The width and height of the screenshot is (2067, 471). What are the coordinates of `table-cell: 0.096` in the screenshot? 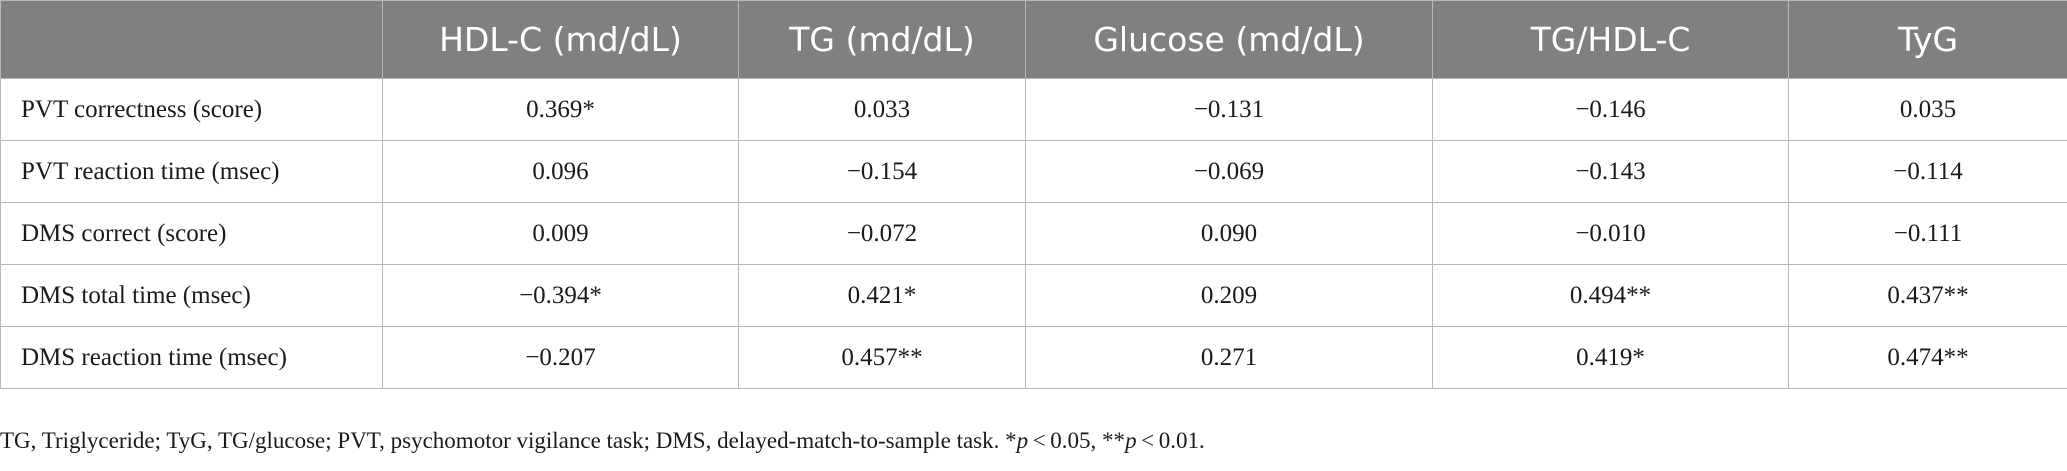 It's located at (560, 171).